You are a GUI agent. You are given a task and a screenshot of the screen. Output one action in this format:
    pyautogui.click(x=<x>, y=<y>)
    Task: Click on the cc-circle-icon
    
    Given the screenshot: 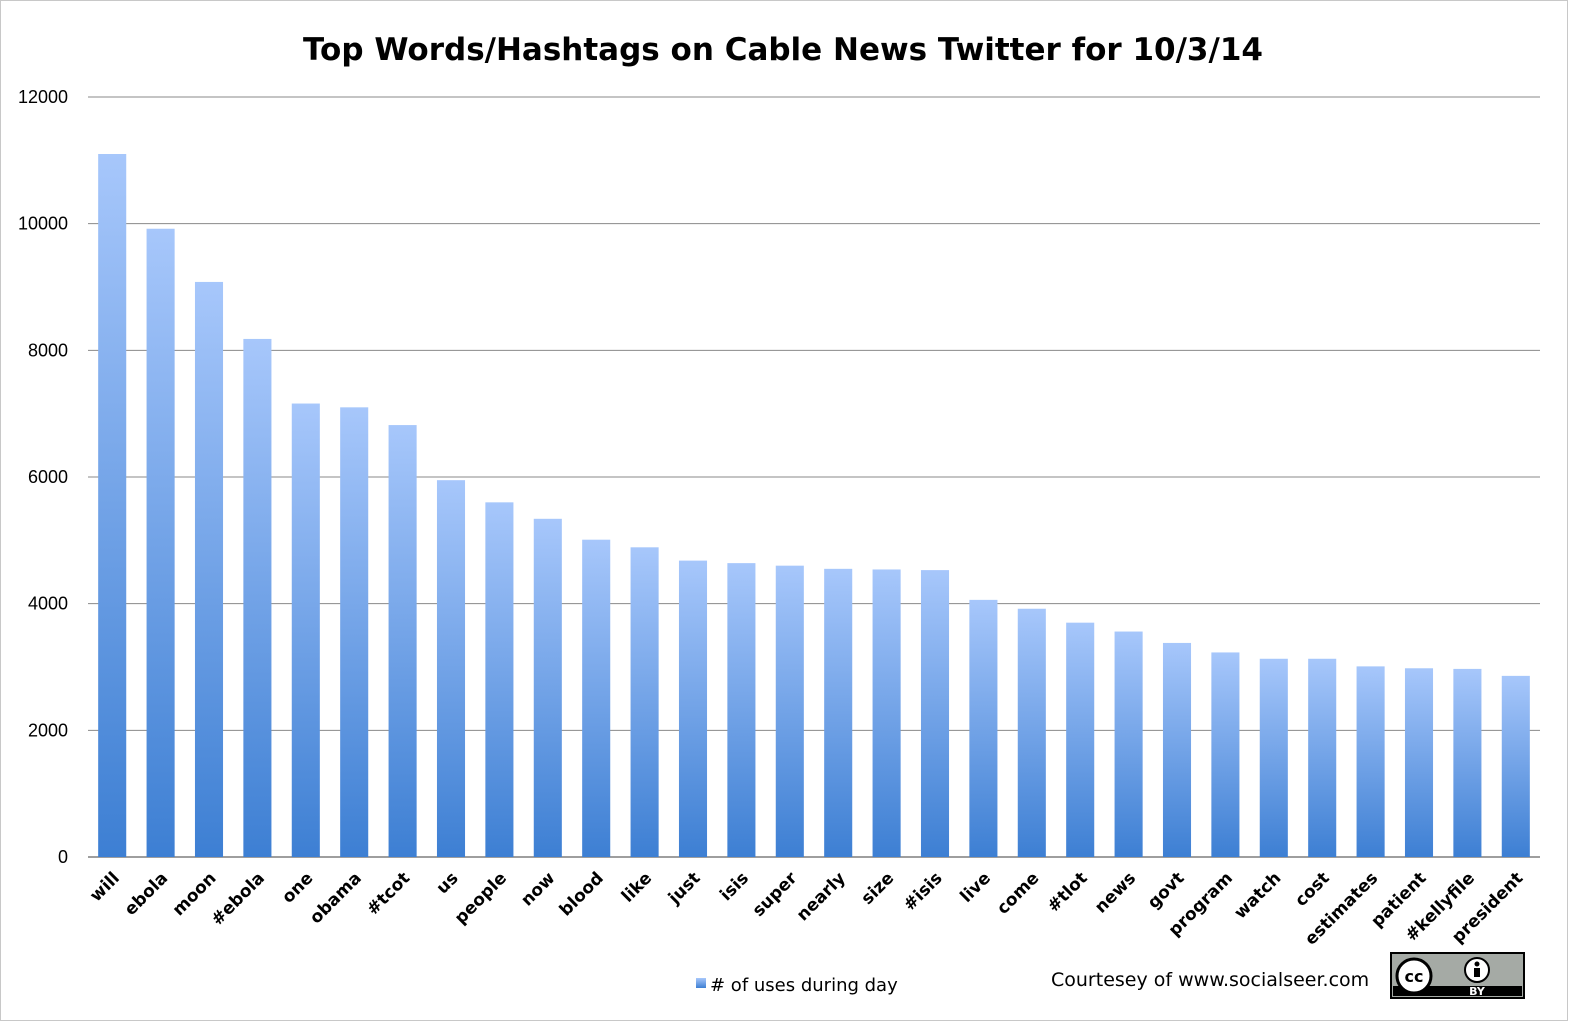 What is the action you would take?
    pyautogui.click(x=1414, y=976)
    